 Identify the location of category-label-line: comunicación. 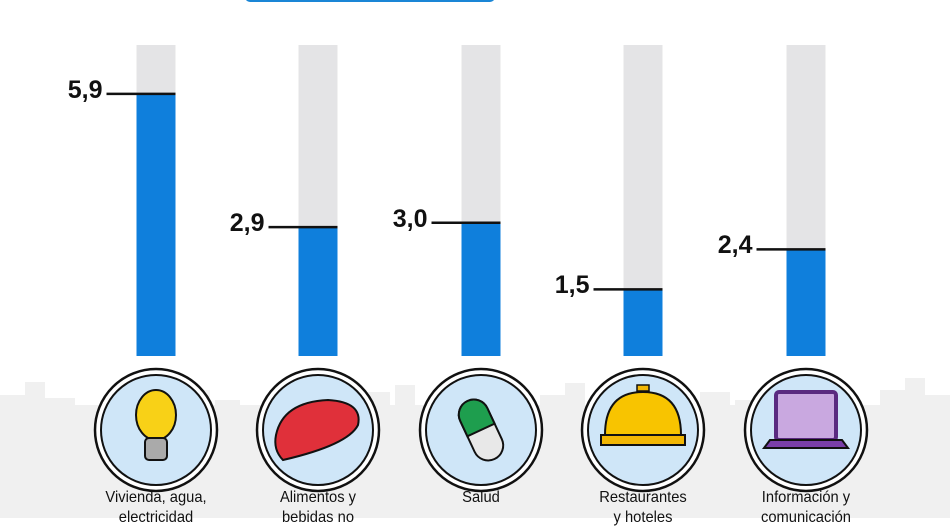
(805, 517).